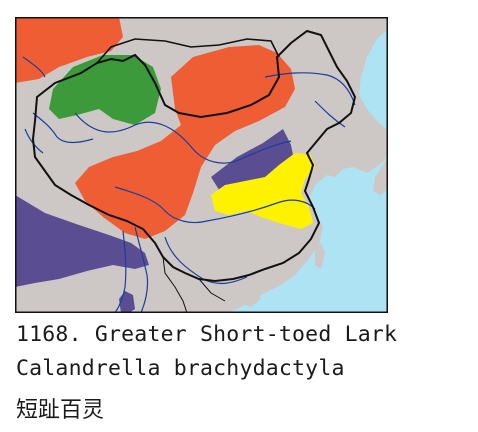  I want to click on scientific-name: Calandrella brachydactyla, so click(180, 368).